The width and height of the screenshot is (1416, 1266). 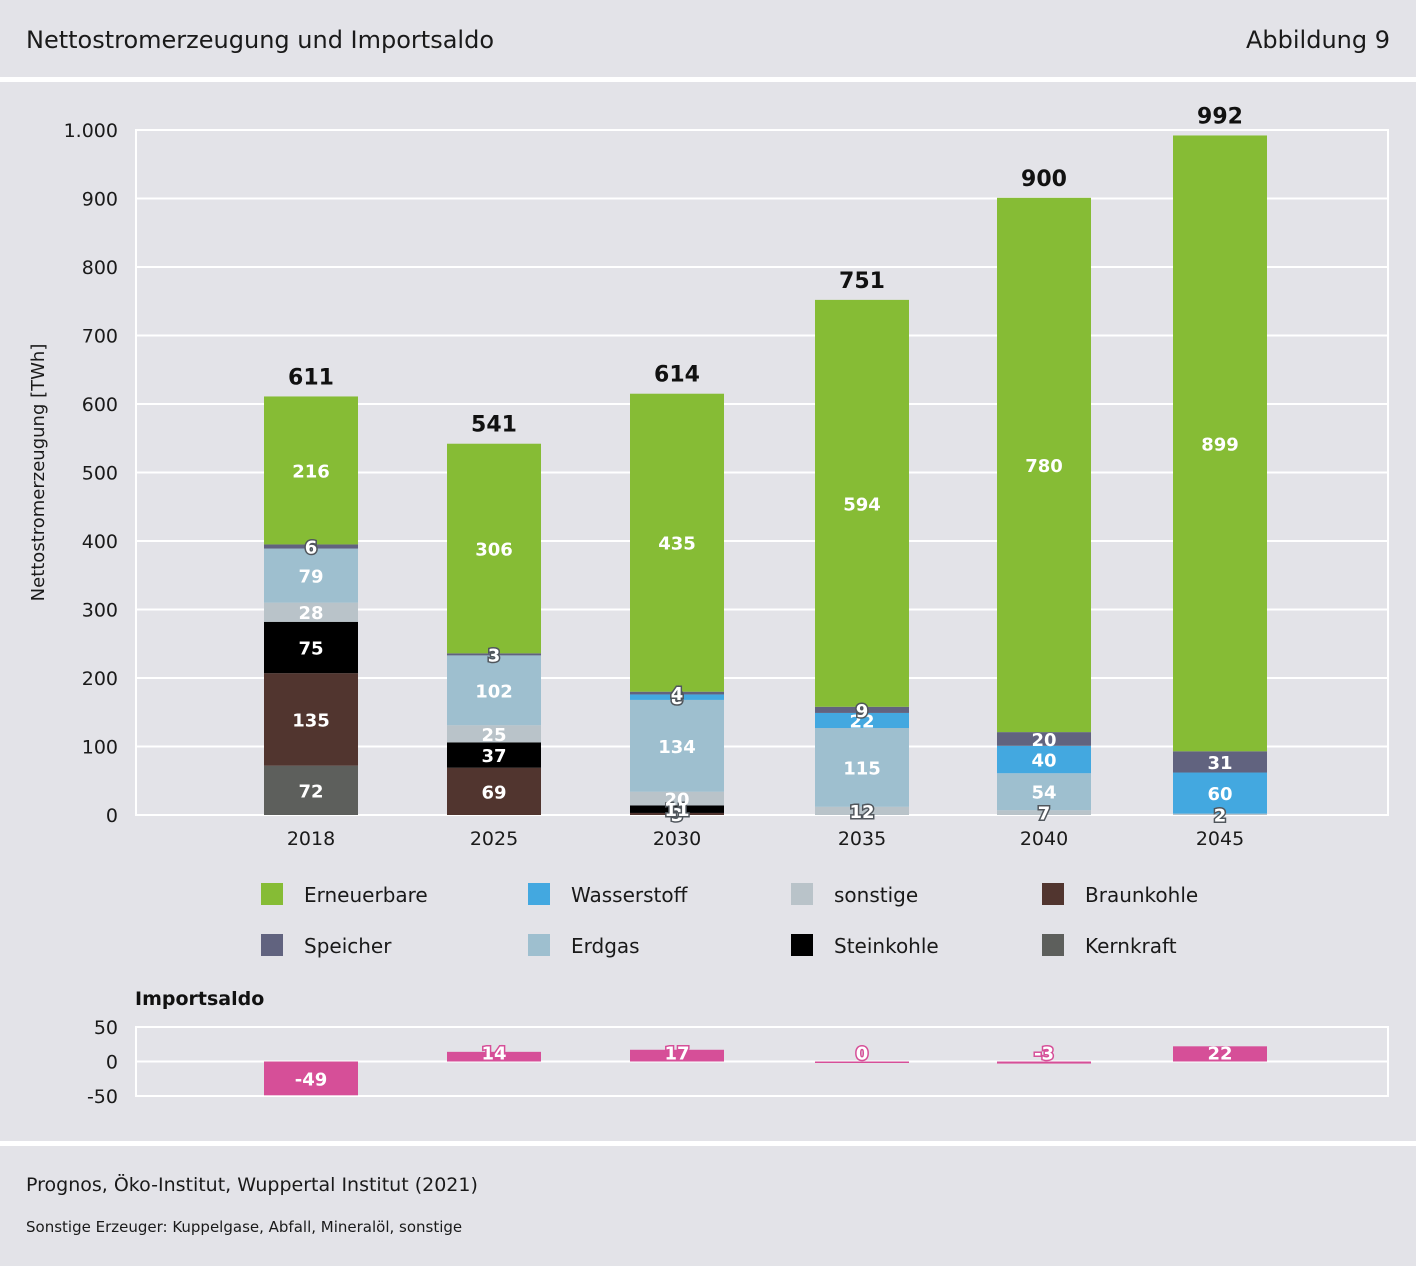 I want to click on data-label-erdgas-2040: 54, so click(x=1043, y=793).